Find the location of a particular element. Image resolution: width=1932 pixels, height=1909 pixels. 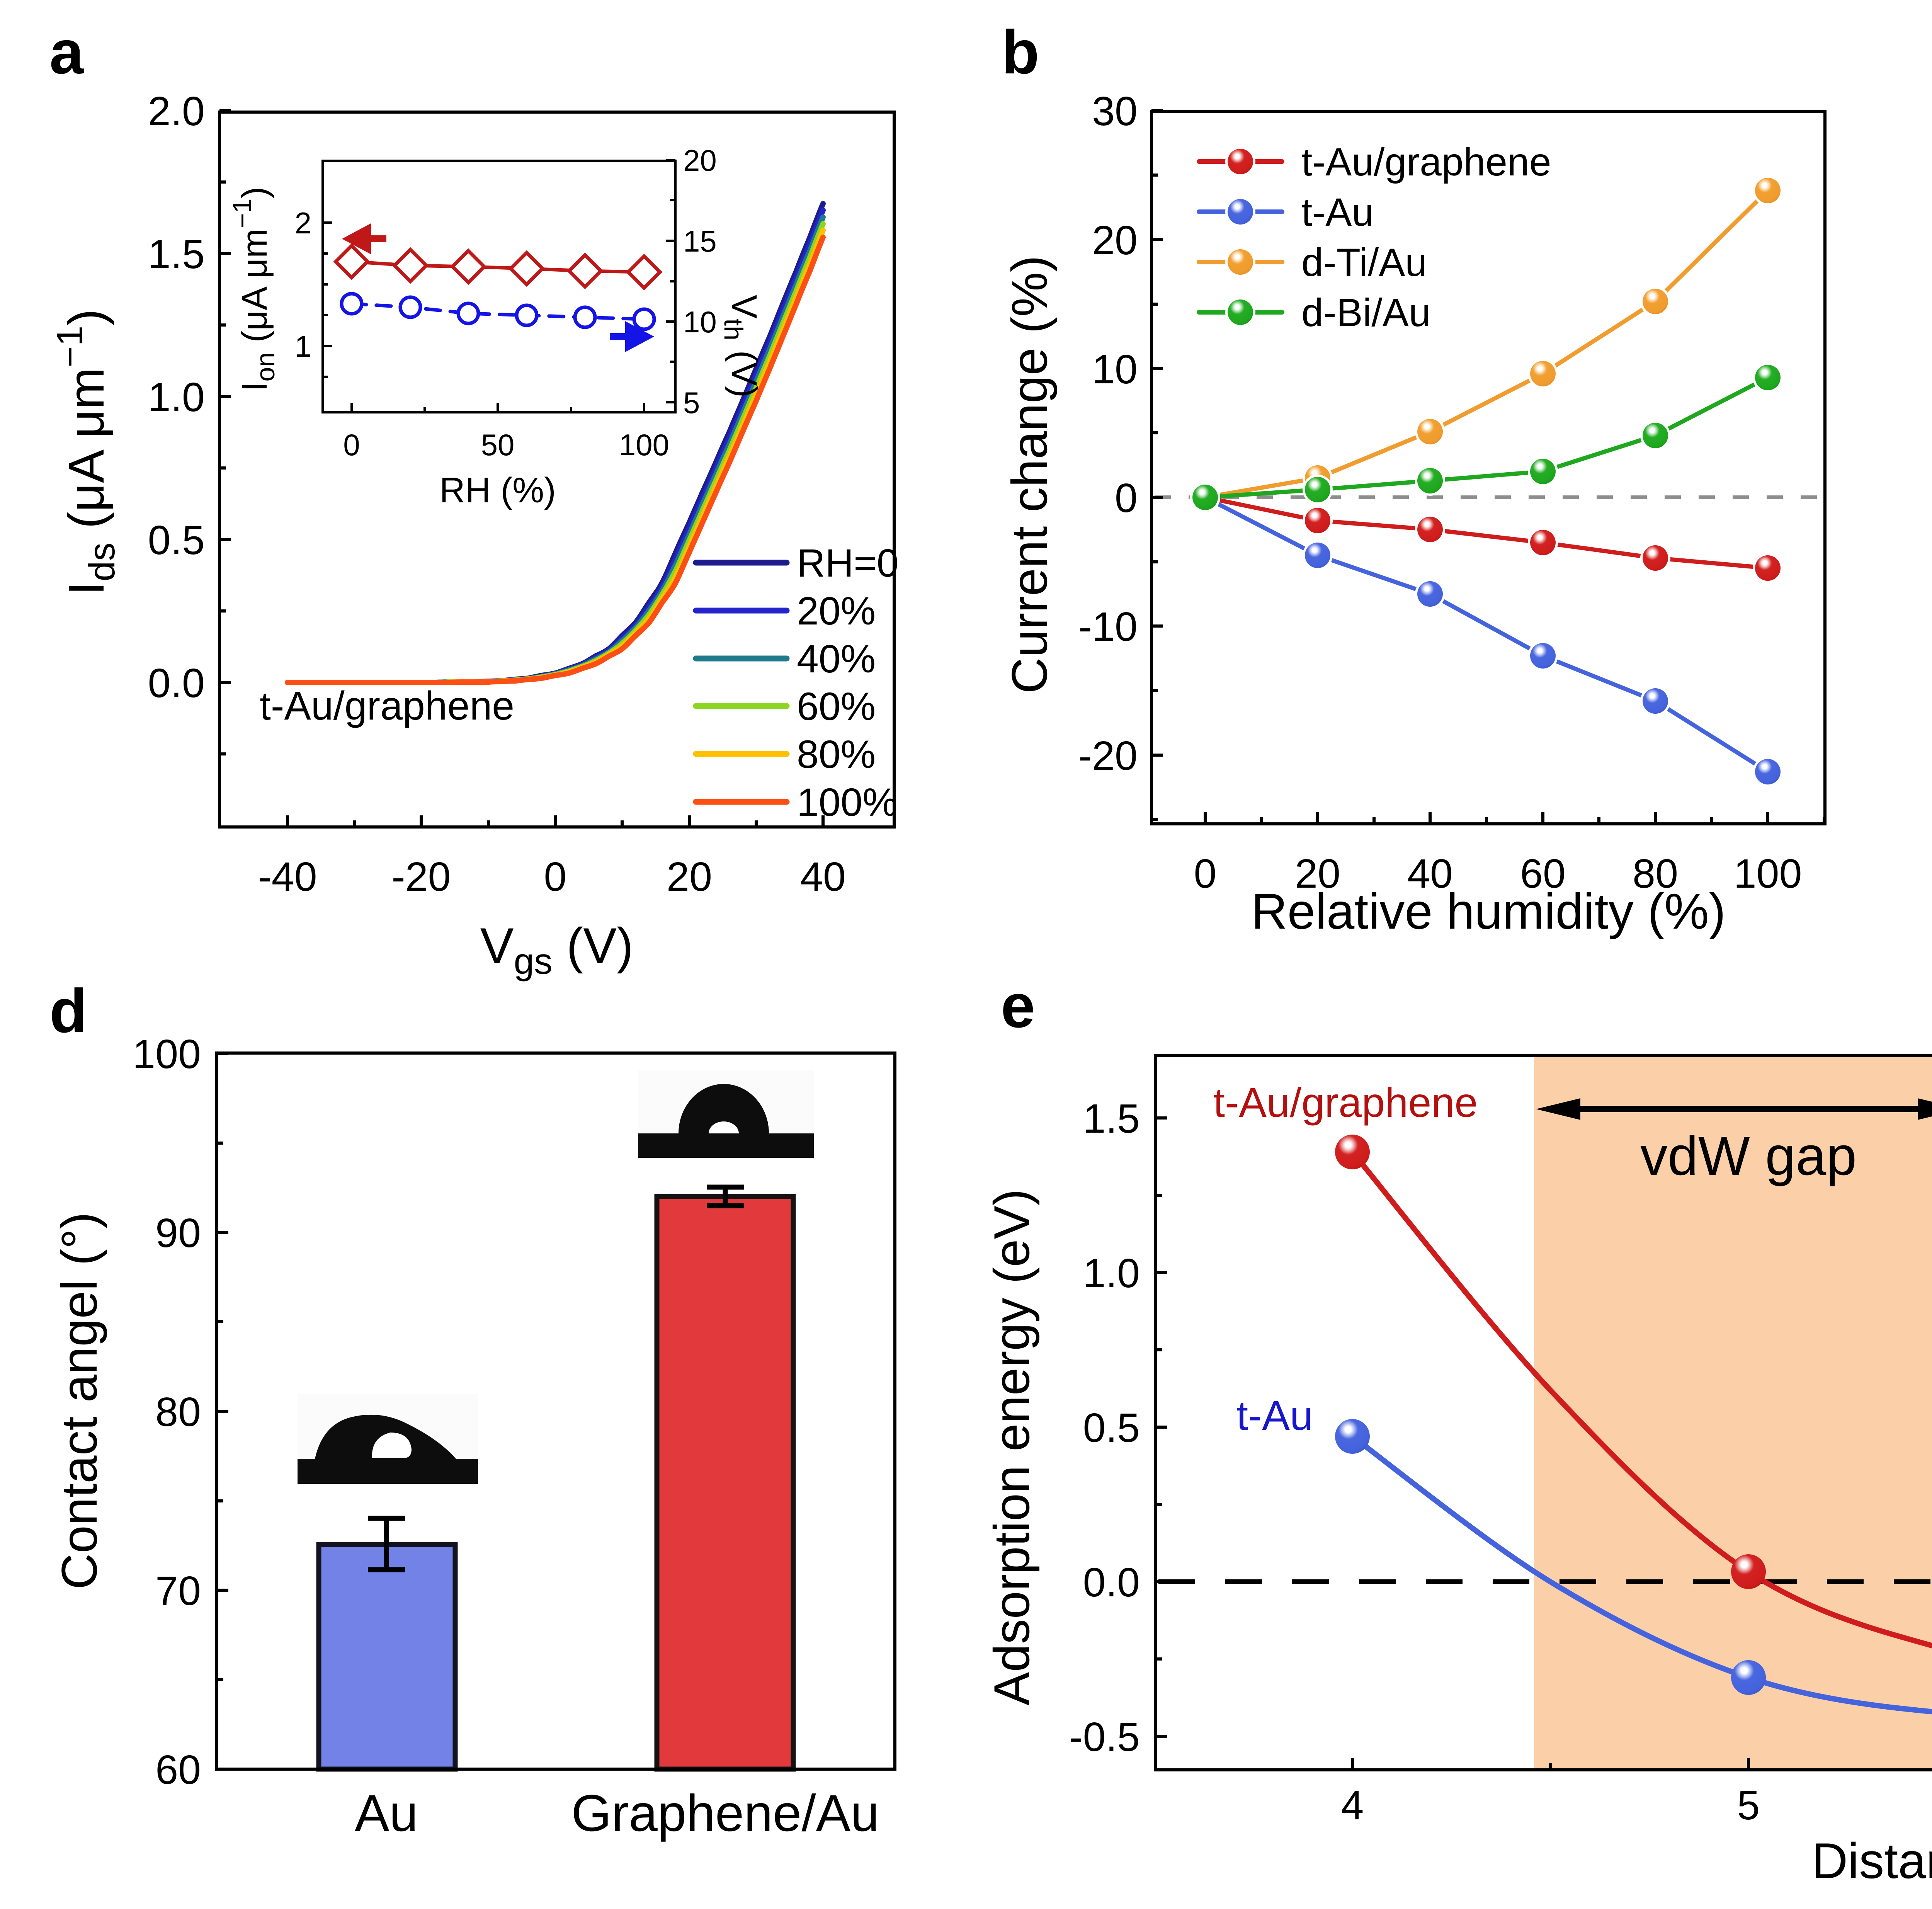

svg-text: 30 is located at coordinates (1115, 111).